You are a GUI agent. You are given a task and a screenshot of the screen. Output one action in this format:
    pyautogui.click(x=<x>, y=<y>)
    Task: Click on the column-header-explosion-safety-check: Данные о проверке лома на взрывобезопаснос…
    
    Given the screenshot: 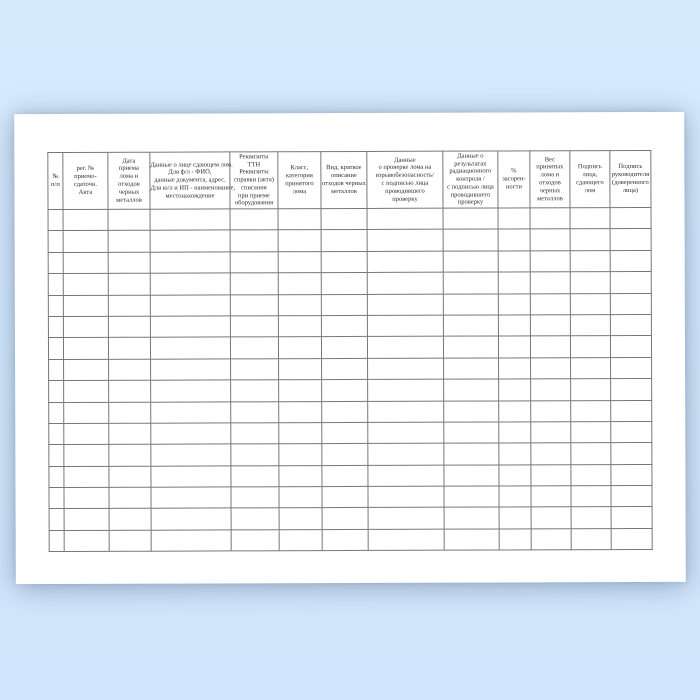 What is the action you would take?
    pyautogui.click(x=405, y=180)
    